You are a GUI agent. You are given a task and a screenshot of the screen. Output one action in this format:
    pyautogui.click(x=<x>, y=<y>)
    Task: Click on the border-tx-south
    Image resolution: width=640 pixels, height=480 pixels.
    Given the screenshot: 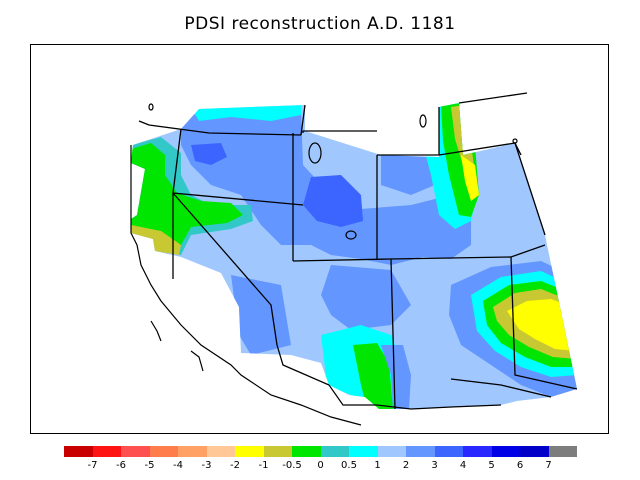 What is the action you would take?
    pyautogui.click(x=501, y=388)
    